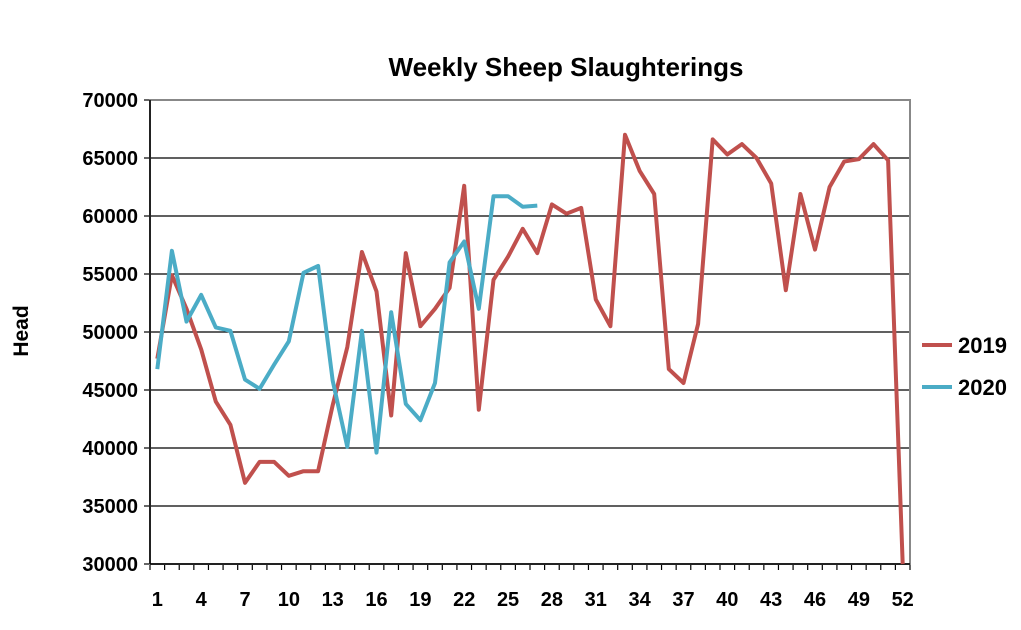 Image resolution: width=1021 pixels, height=630 pixels. I want to click on x-tick-label: 16, so click(376, 600).